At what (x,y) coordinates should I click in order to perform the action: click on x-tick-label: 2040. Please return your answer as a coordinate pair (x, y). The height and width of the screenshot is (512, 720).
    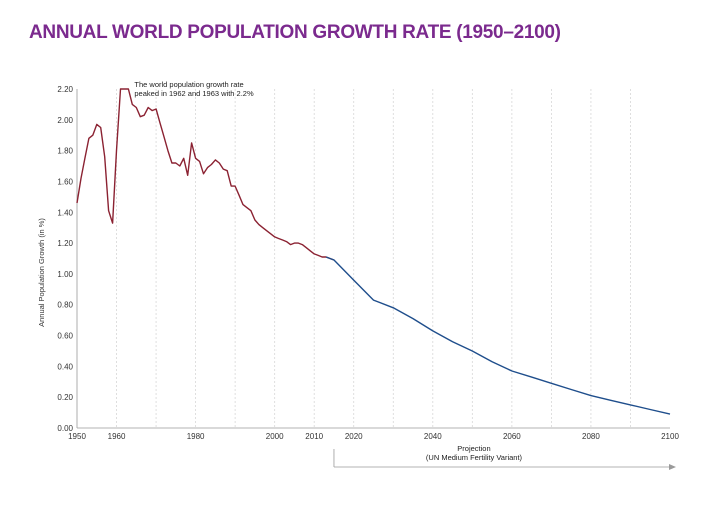
    Looking at the image, I should click on (433, 436).